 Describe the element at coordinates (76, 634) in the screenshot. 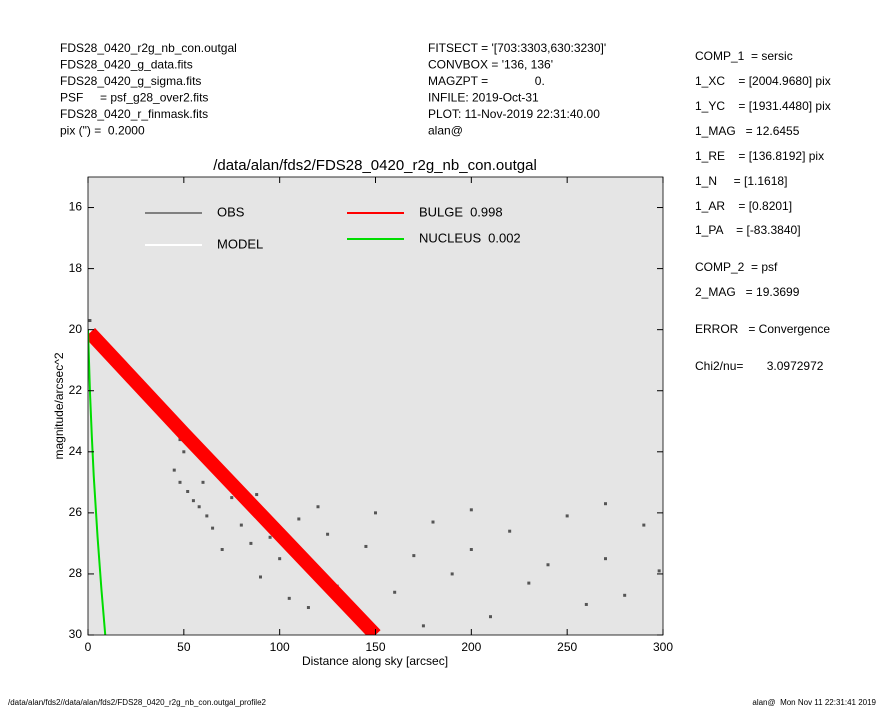

I see `y-tick-label: 30` at that location.